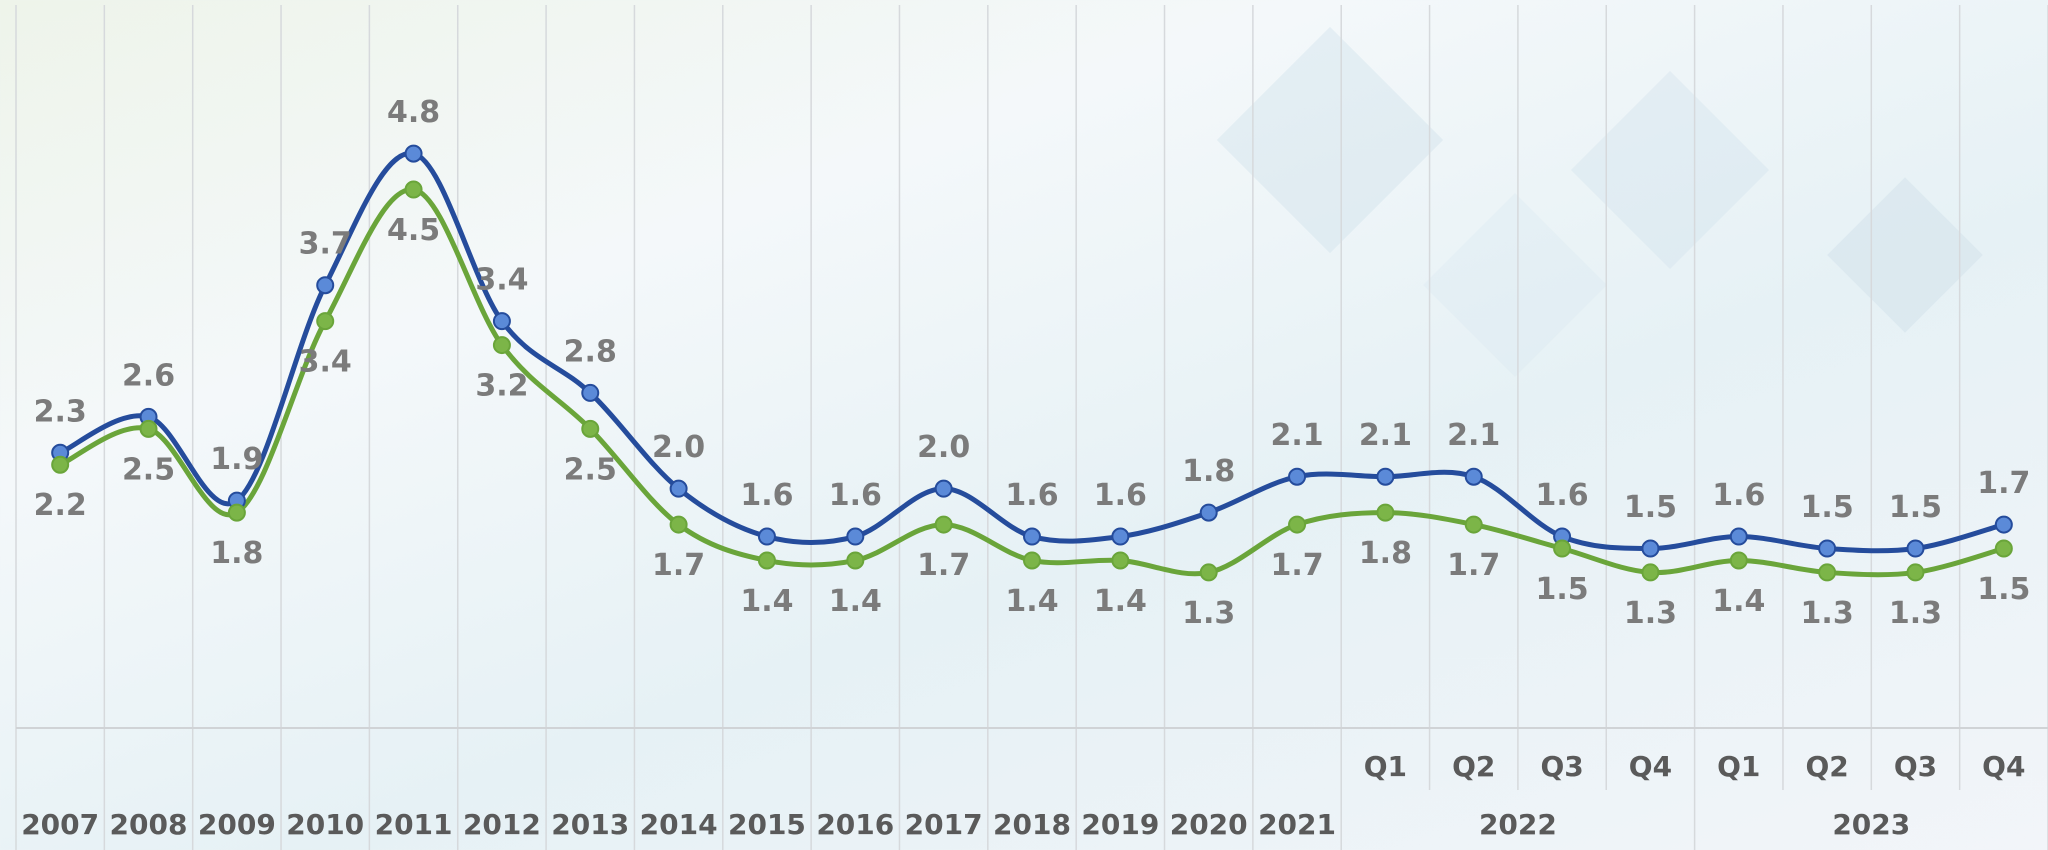 This screenshot has width=2048, height=850. What do you see at coordinates (236, 459) in the screenshot?
I see `data-label: 1.9` at bounding box center [236, 459].